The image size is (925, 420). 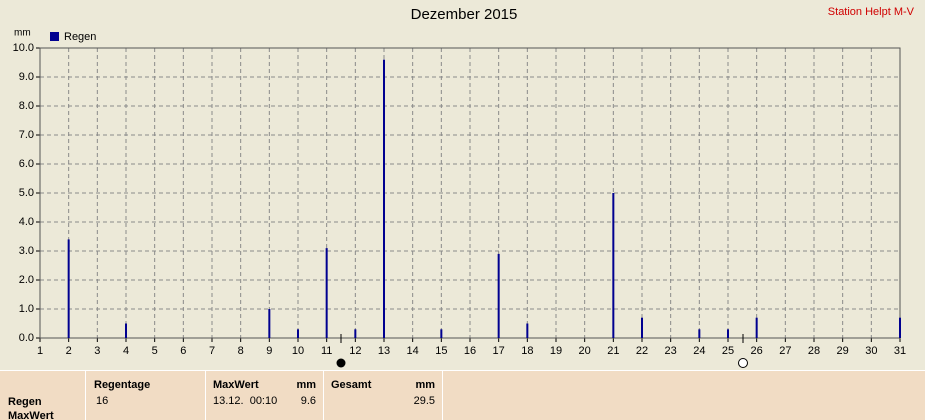 I want to click on x-tick-label: 6, so click(x=183, y=351).